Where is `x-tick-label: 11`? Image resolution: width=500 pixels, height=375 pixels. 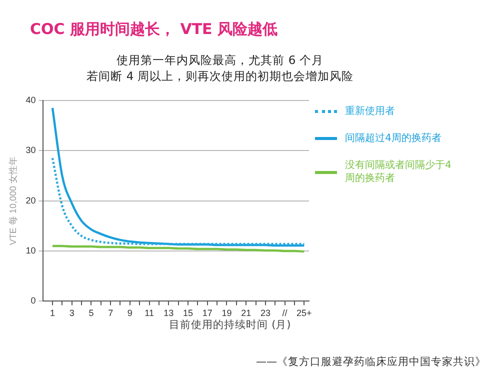 x-tick-label: 11 is located at coordinates (149, 313).